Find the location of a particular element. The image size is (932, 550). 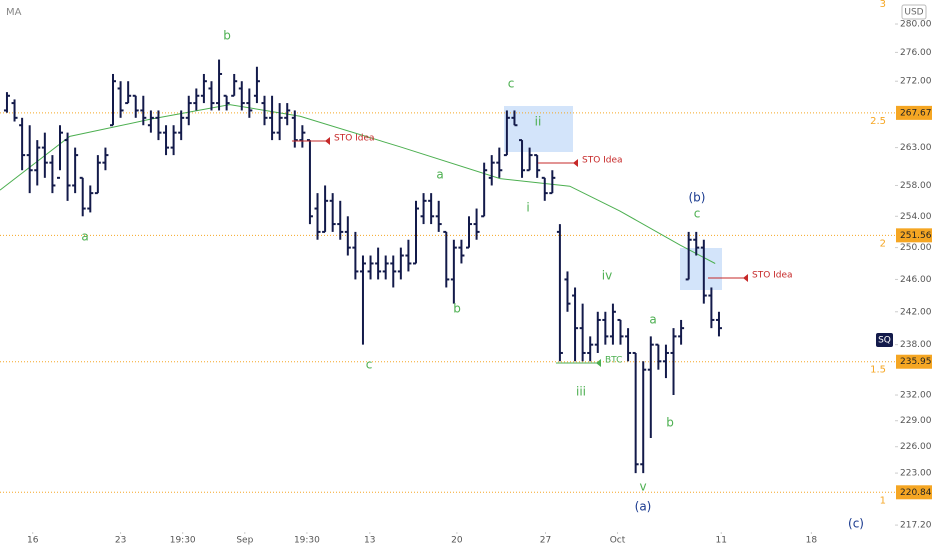

indicator-label: MA is located at coordinates (14, 12).